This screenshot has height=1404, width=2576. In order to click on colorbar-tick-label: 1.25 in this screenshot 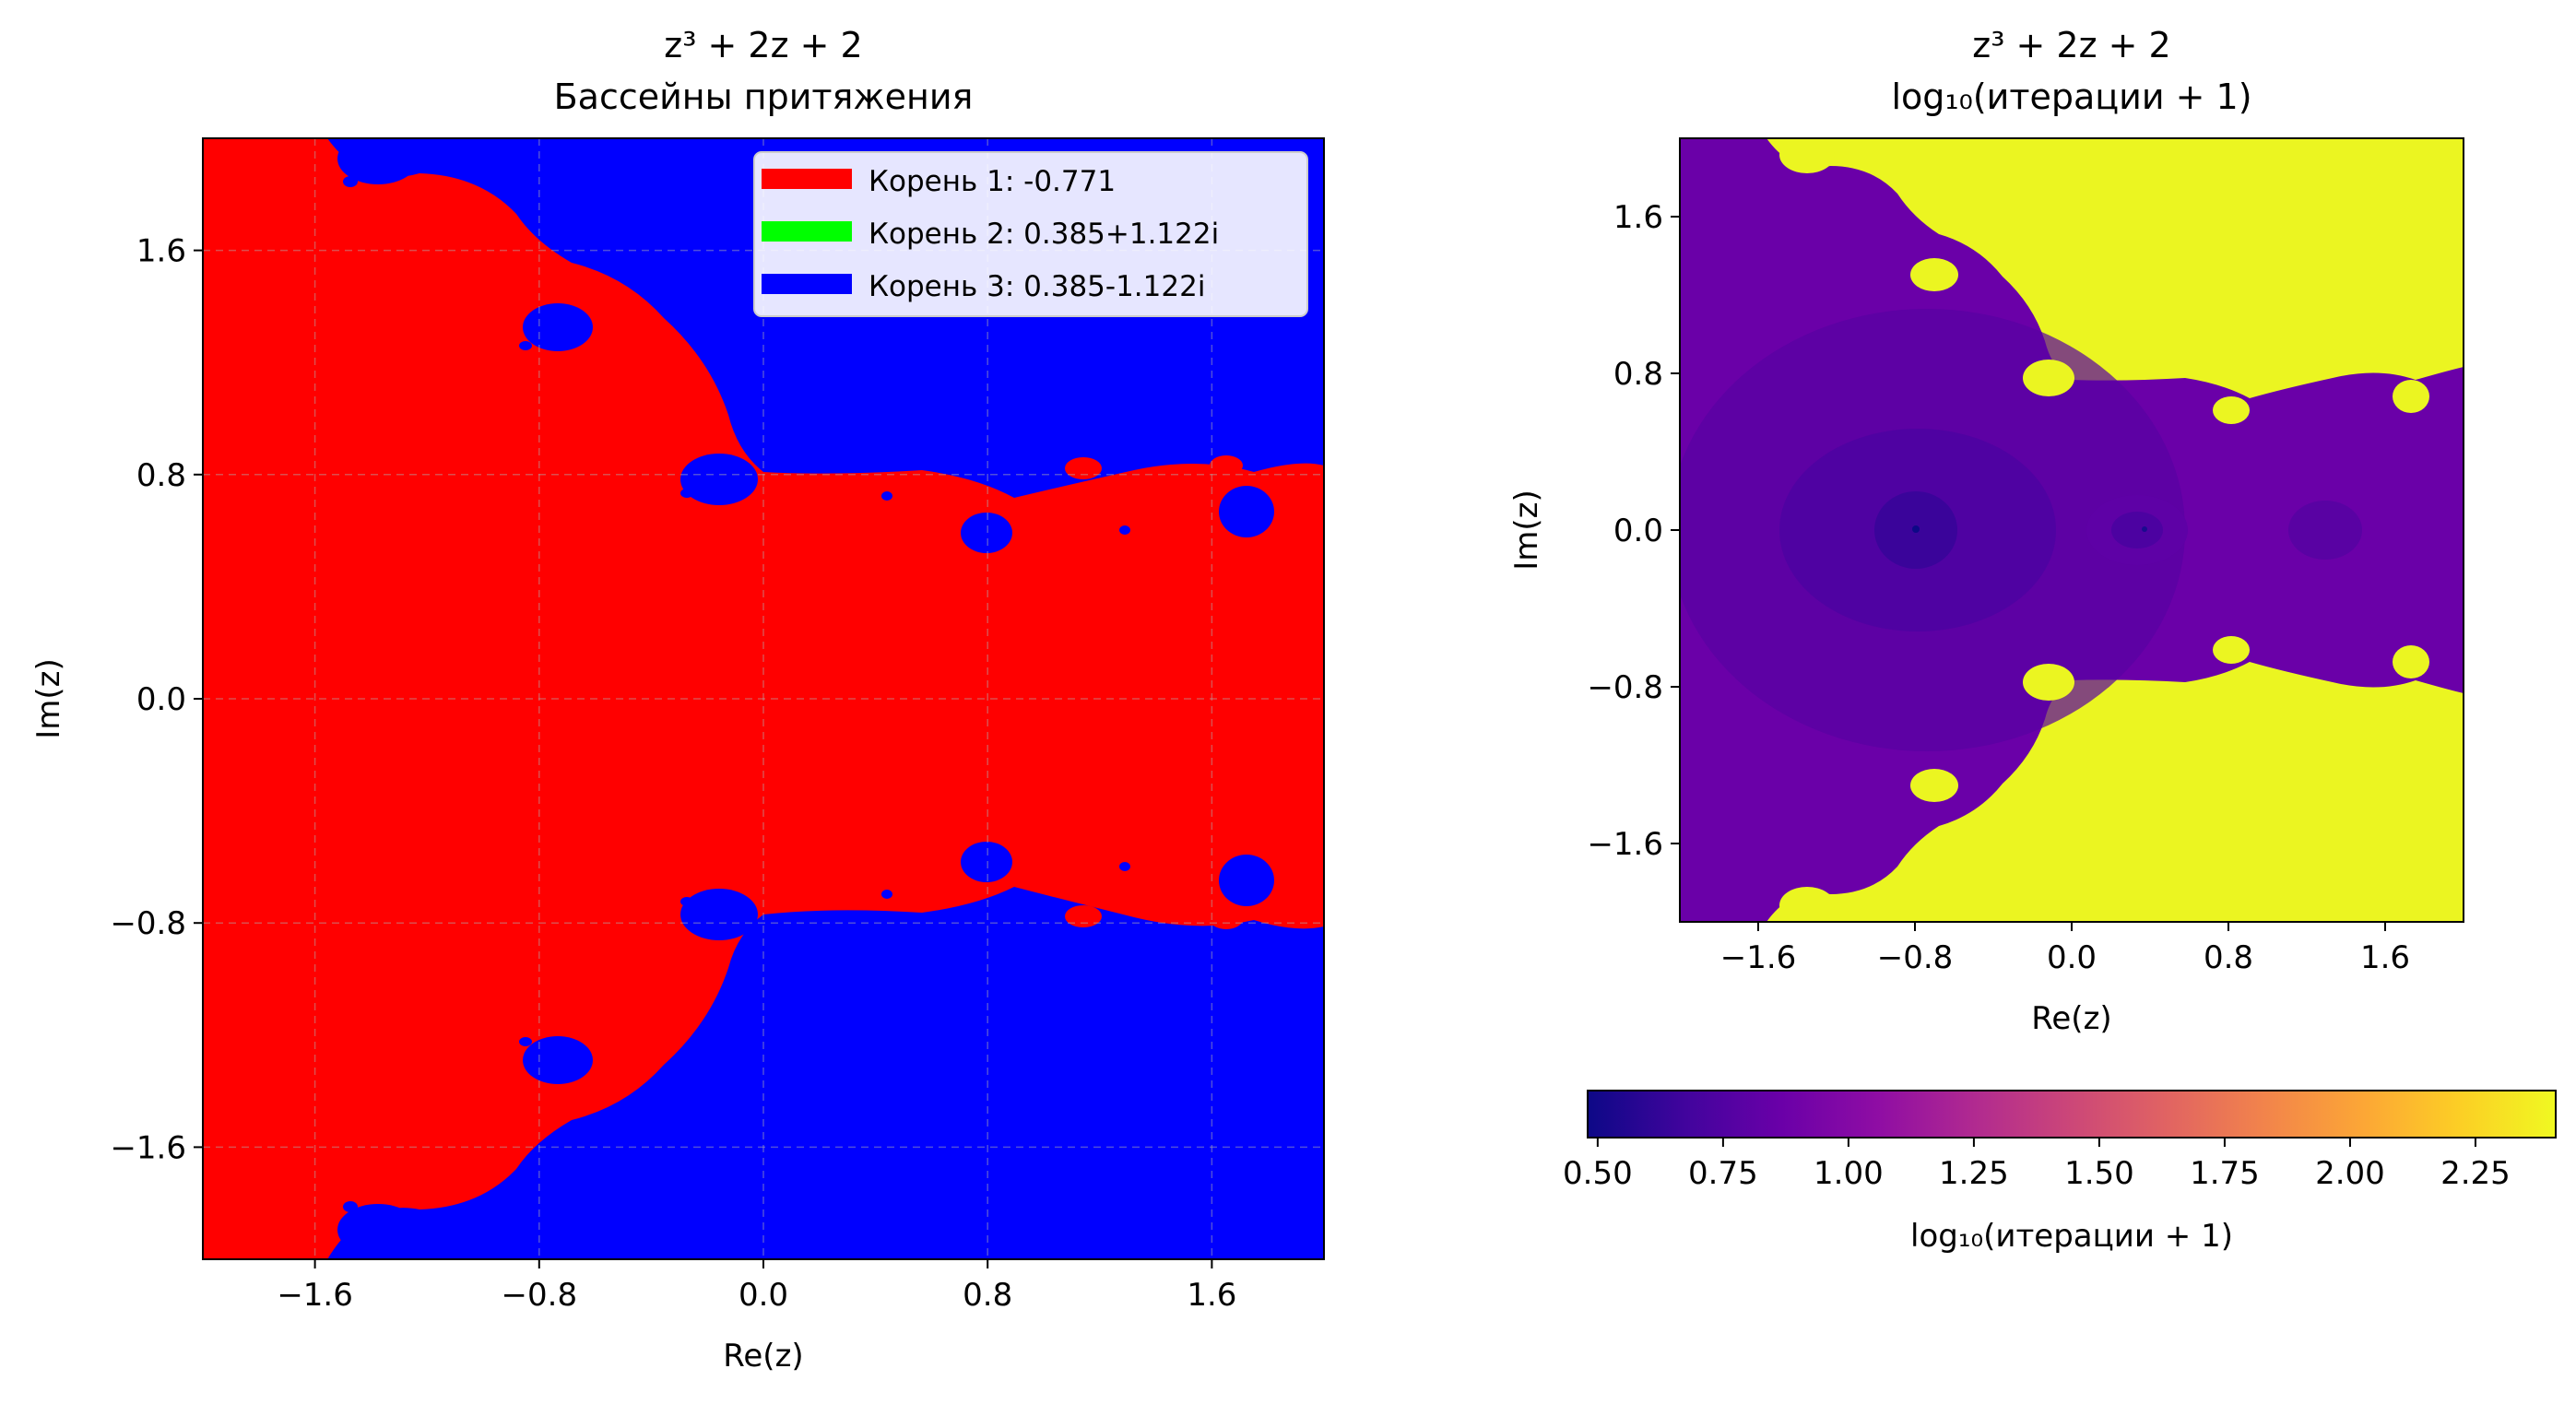, I will do `click(1974, 1173)`.